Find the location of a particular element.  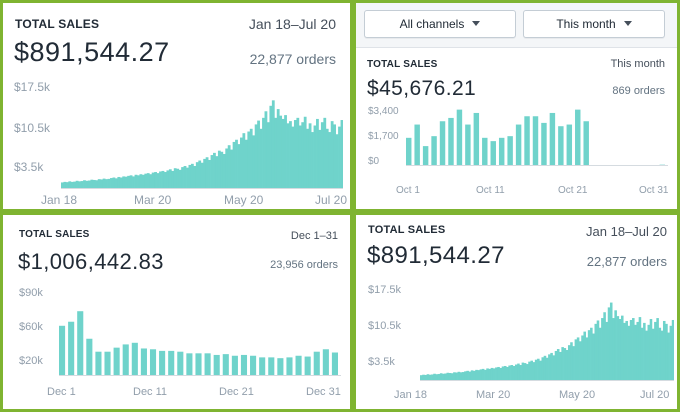

channel-dropdown: All channels is located at coordinates (440, 24).